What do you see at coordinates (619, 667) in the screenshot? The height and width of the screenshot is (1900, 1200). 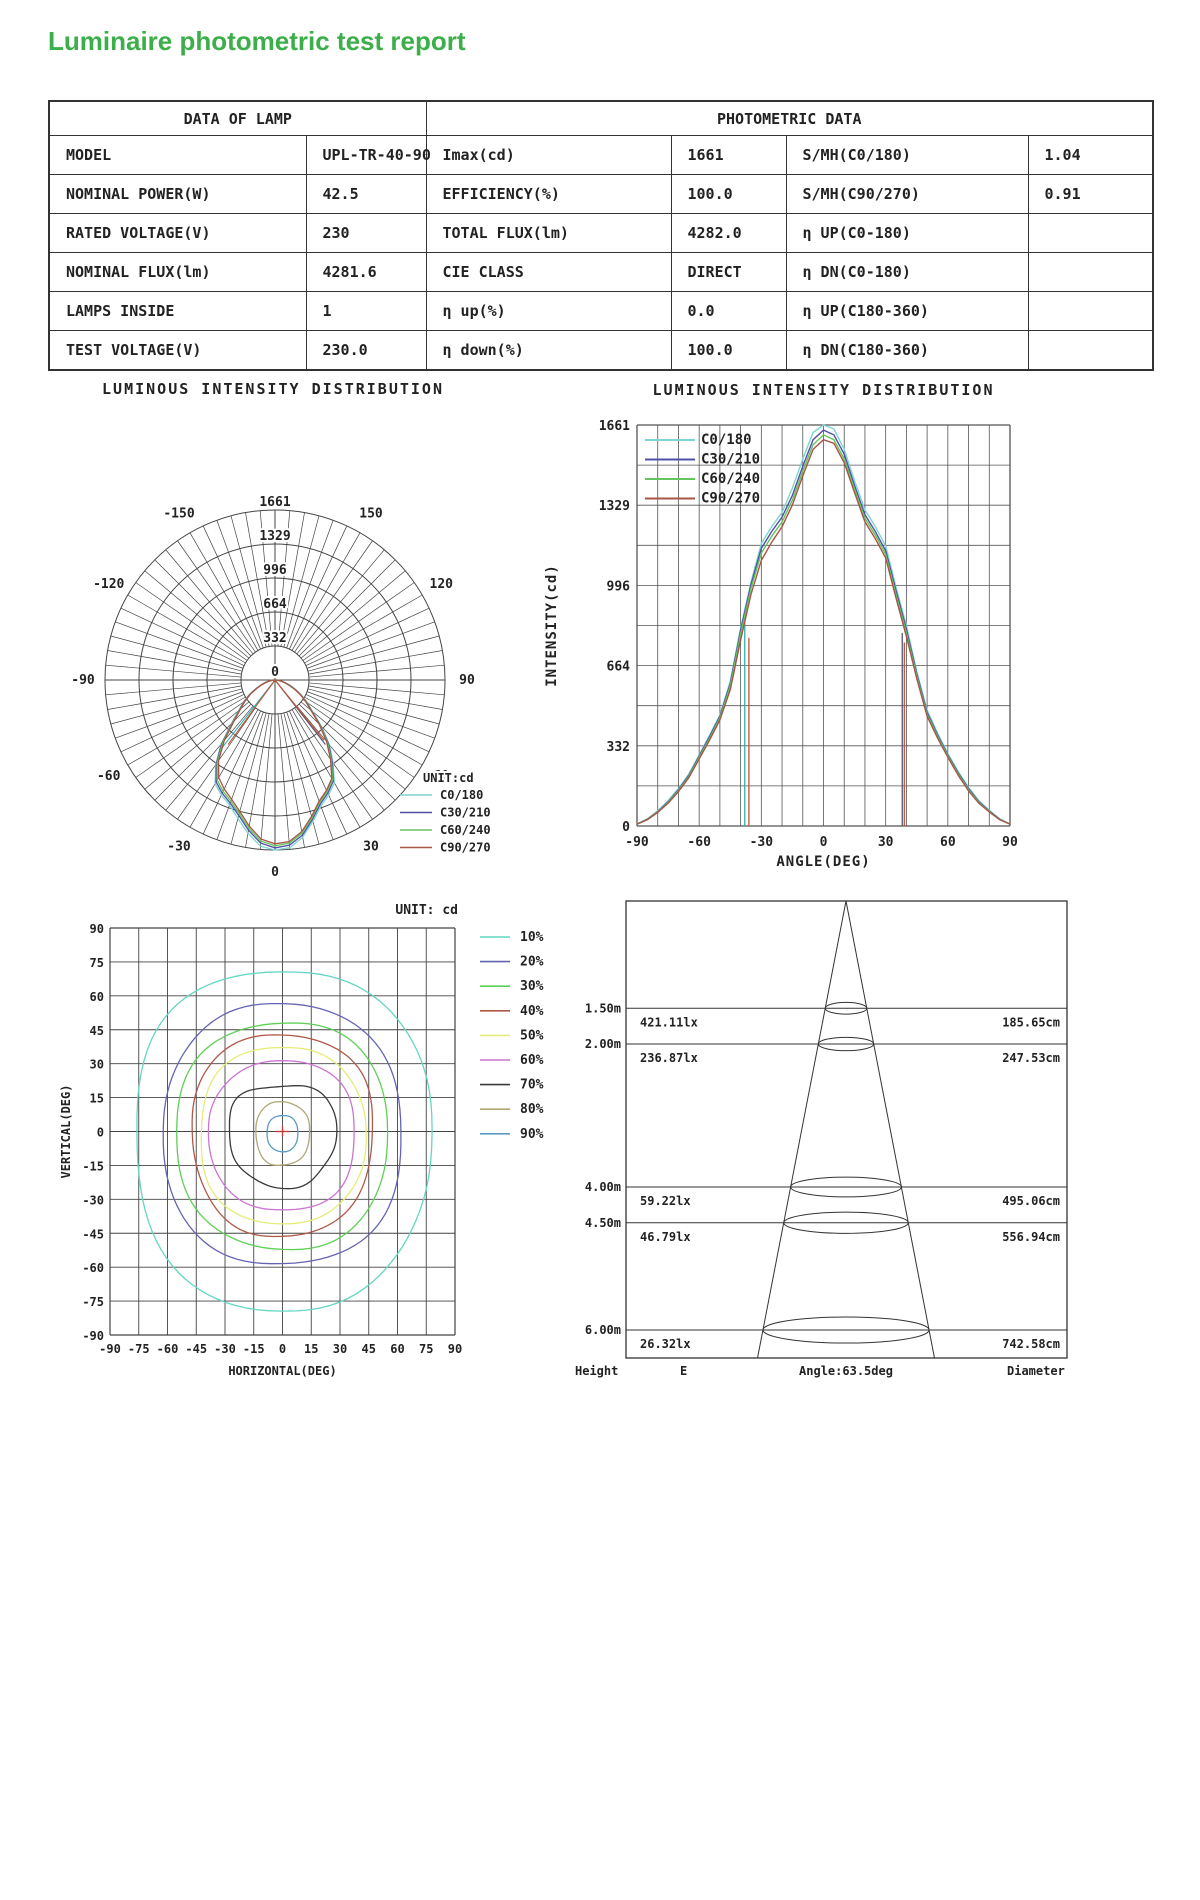 I see `y-tick-label: 664` at bounding box center [619, 667].